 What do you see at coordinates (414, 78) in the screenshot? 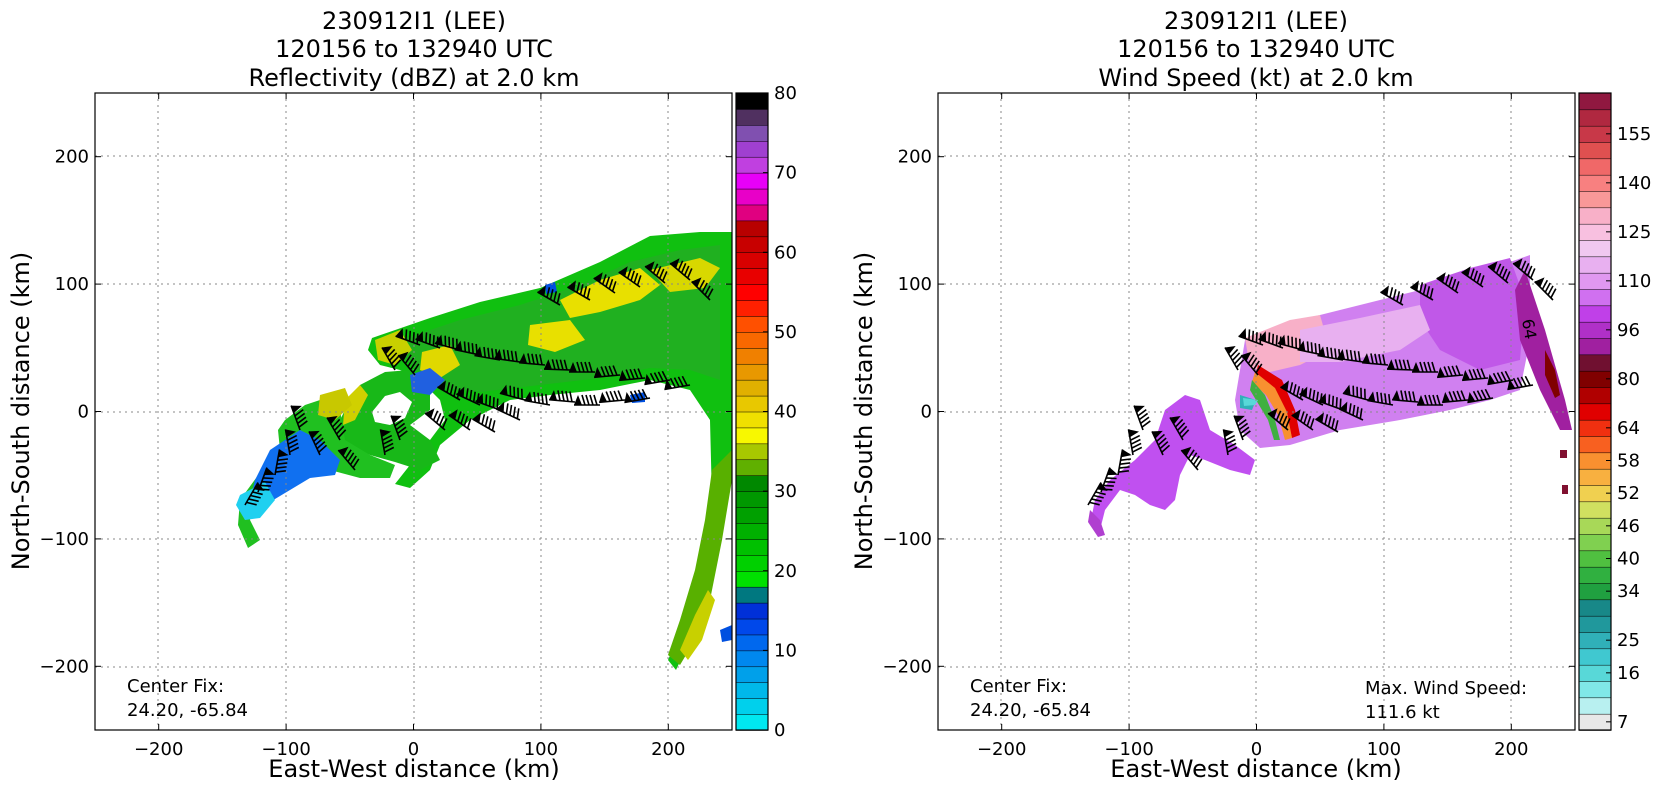
I see `panel-title-line-3: Reflectivity (dBZ) at 2.0 km` at bounding box center [414, 78].